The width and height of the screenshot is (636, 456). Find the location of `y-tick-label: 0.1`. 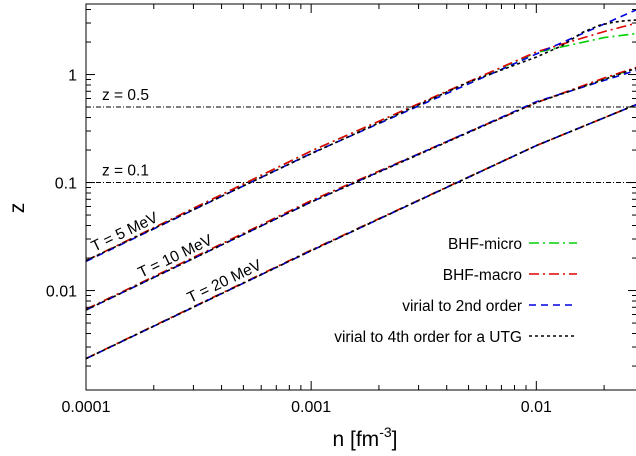

y-tick-label: 0.1 is located at coordinates (66, 184).